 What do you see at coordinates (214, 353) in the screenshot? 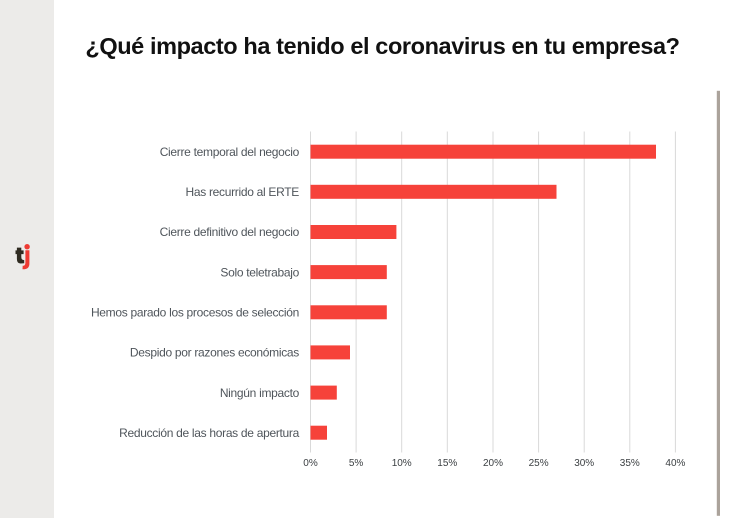
I see `svg-text: Despido por razones económicas` at bounding box center [214, 353].